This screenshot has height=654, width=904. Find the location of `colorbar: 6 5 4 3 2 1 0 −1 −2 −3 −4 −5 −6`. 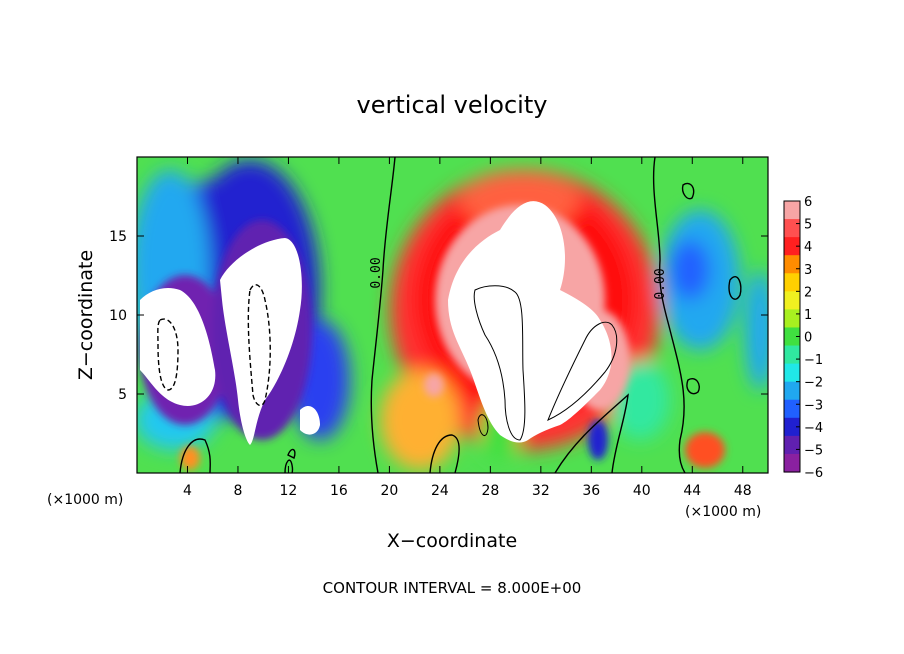

colorbar: 6 5 4 3 2 1 0 −1 −2 −3 −4 −5 −6 is located at coordinates (803, 338).